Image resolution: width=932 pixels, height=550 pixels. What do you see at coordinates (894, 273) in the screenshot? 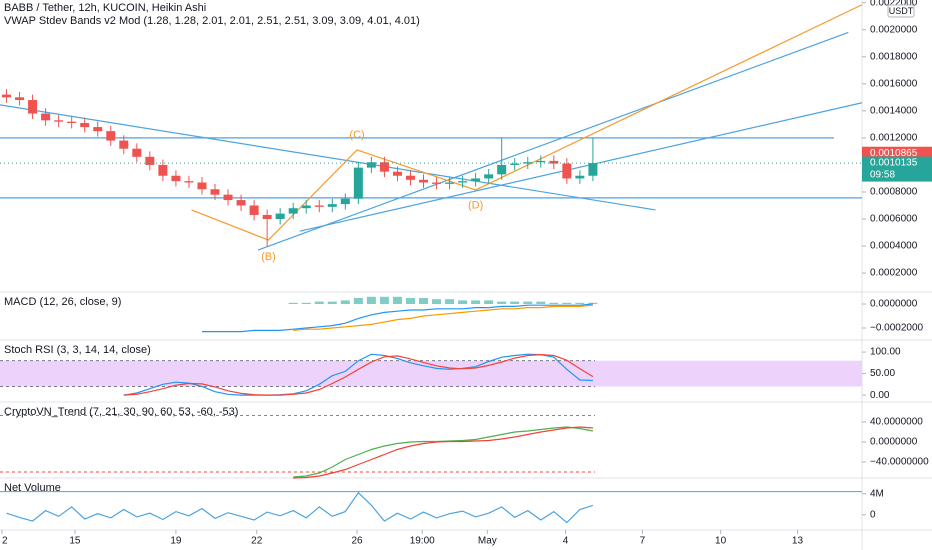
I see `y-tick-label: 0.0002000` at bounding box center [894, 273].